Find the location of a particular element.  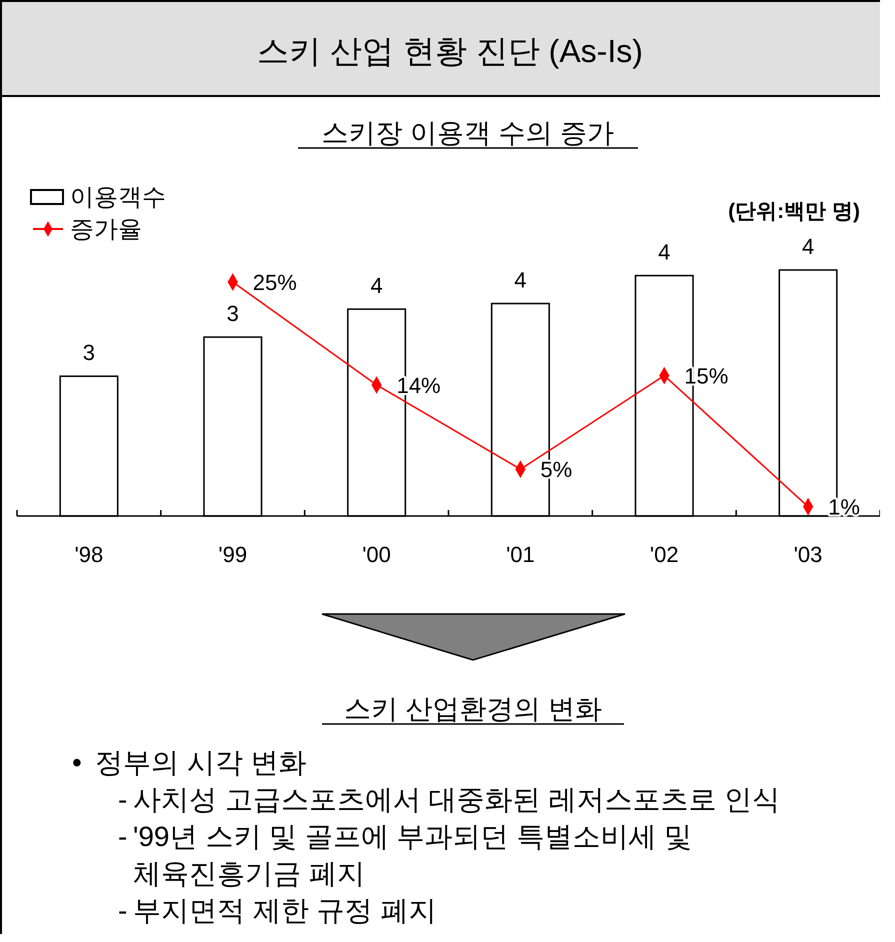

chart-title: 스키 산업 현황 진단 (As-Is) is located at coordinates (450, 51).